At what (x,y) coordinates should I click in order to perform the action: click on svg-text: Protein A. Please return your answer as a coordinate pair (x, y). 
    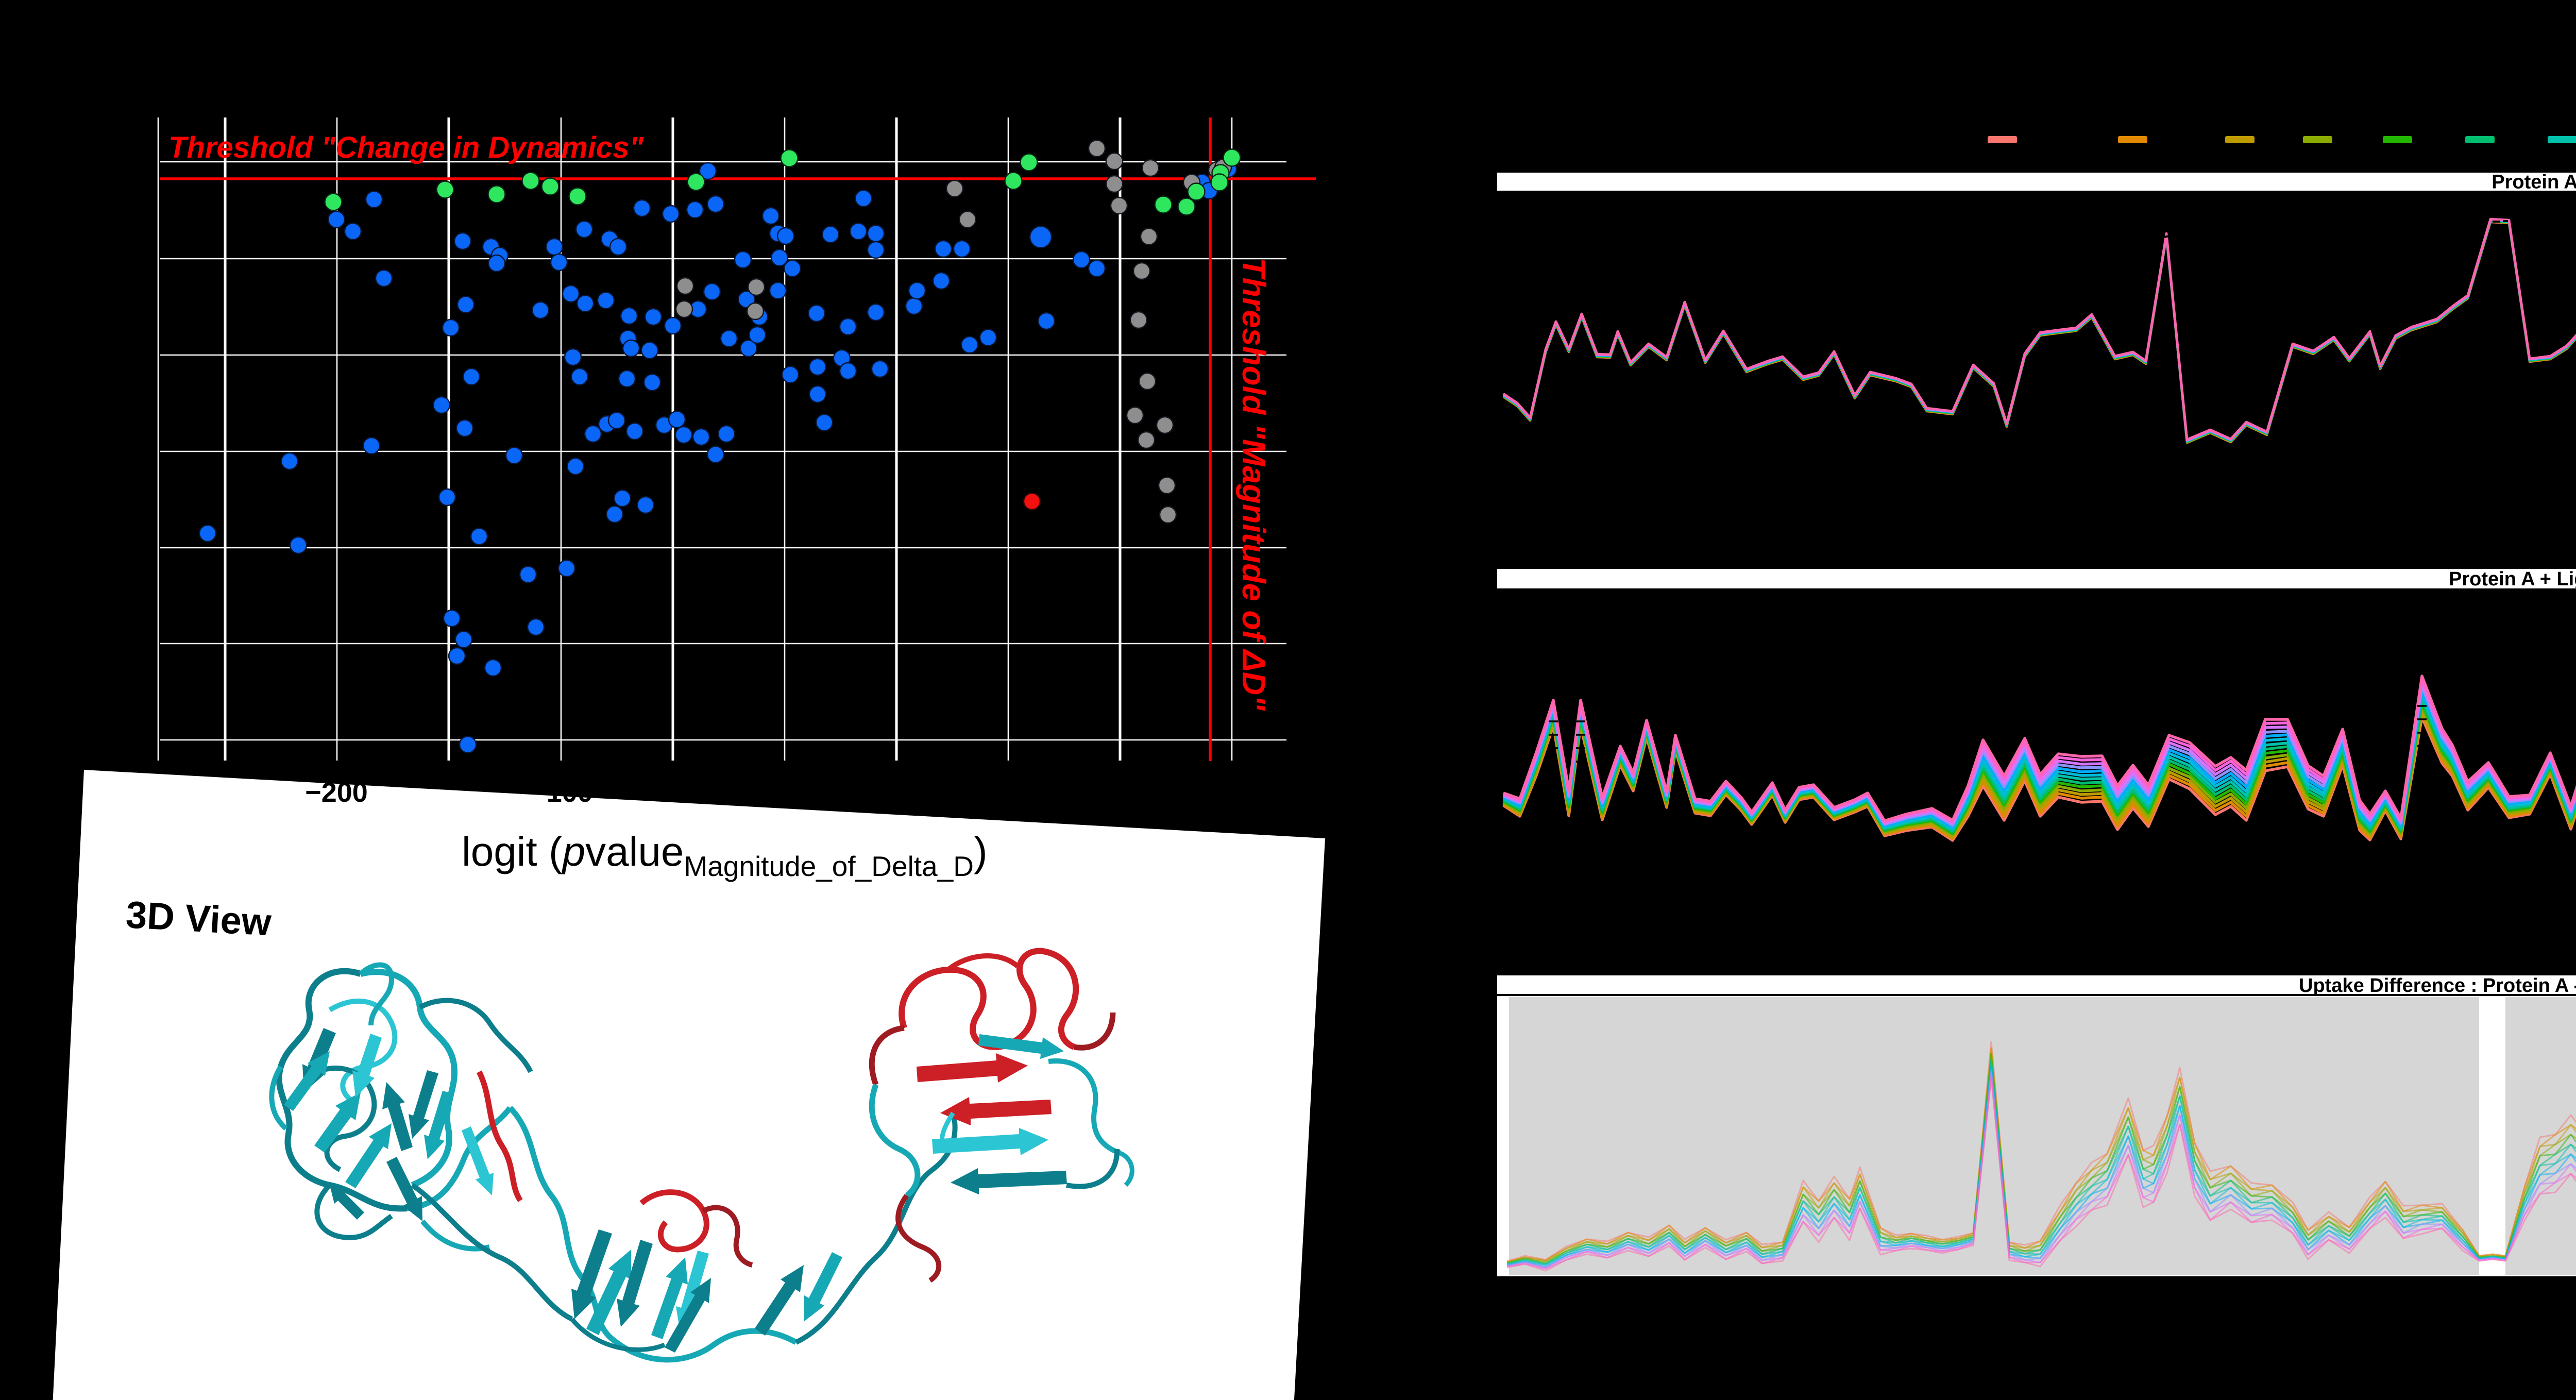
    Looking at the image, I should click on (2534, 182).